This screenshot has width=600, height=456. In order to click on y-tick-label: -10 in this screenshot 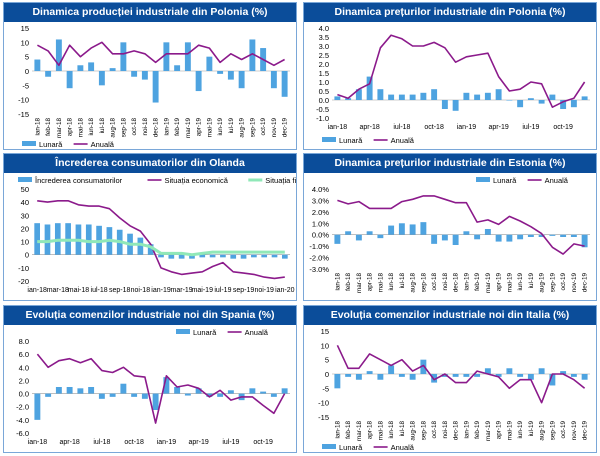, I will do `click(23, 268)`.